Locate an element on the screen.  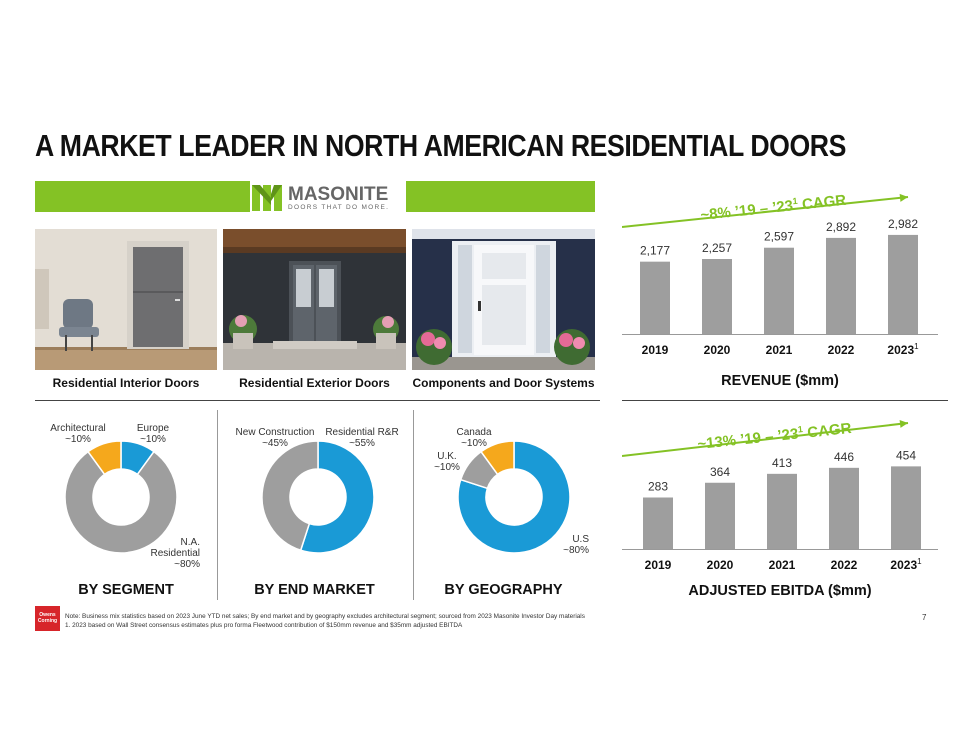
ebitda-tick-label-2020: 2020 is located at coordinates (720, 565).